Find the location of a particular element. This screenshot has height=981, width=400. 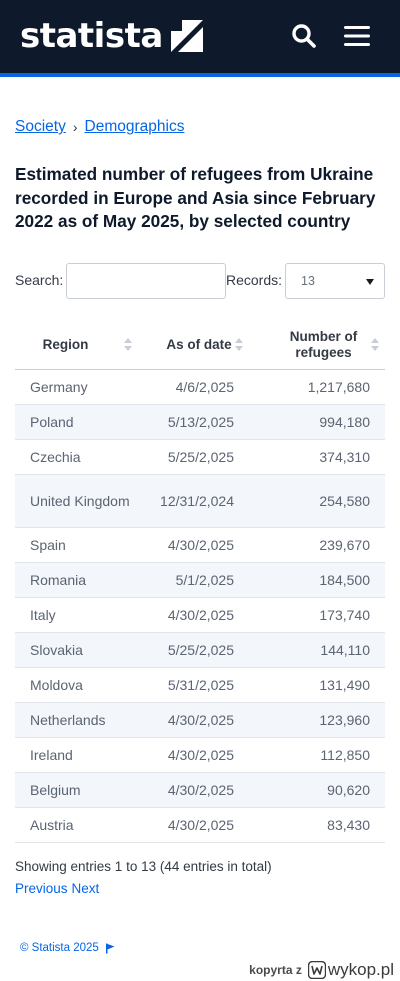

cell-date: 5/31/2,025 is located at coordinates (194, 685).